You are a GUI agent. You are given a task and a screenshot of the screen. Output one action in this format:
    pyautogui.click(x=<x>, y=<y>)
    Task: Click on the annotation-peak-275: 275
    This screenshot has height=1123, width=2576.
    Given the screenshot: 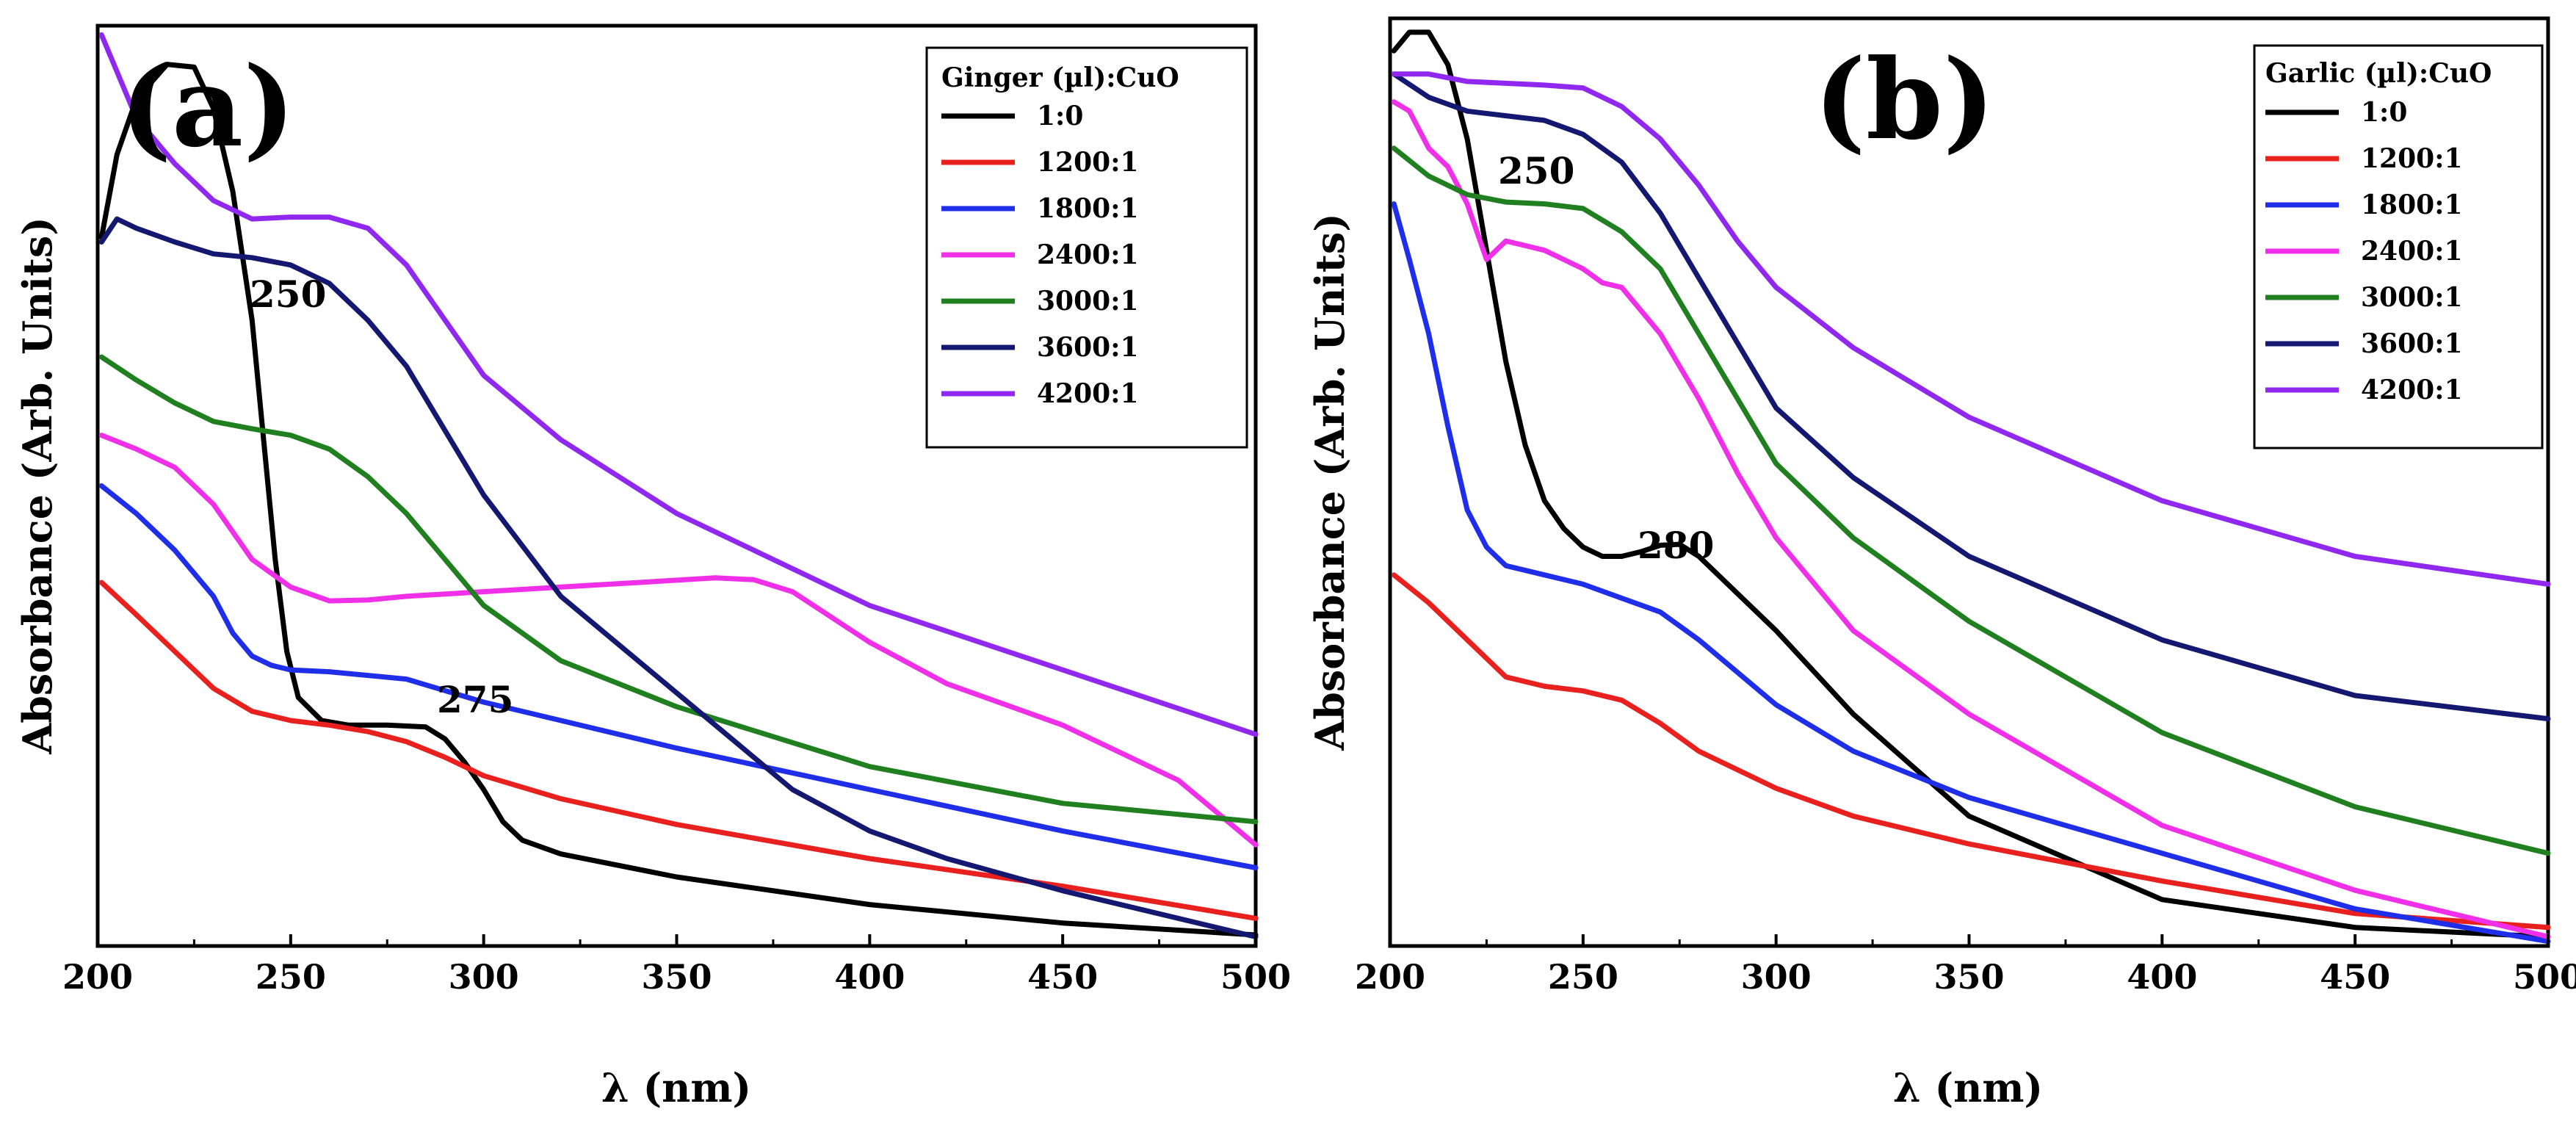 What is the action you would take?
    pyautogui.click(x=475, y=699)
    